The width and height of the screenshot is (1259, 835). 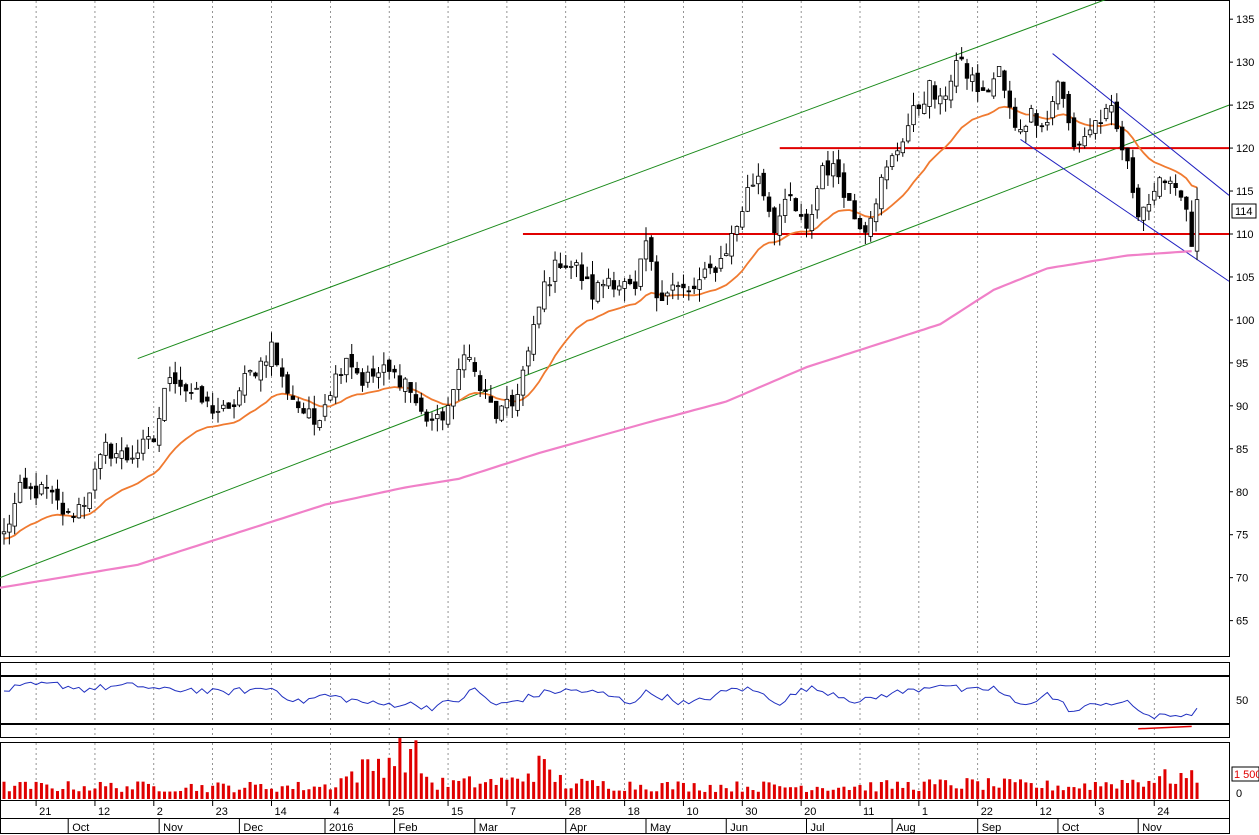 What do you see at coordinates (987, 812) in the screenshot?
I see `date-tick-label: 22` at bounding box center [987, 812].